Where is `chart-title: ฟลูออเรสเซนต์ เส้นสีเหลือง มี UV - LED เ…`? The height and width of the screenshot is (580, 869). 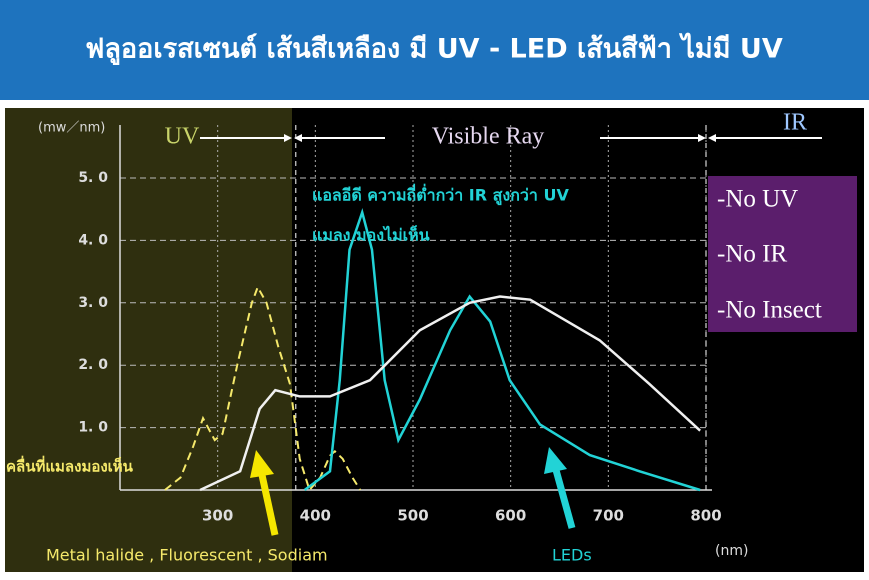 chart-title: ฟลูออเรสเซนต์ เส้นสีเหลือง มี UV - LED เ… is located at coordinates (434, 49).